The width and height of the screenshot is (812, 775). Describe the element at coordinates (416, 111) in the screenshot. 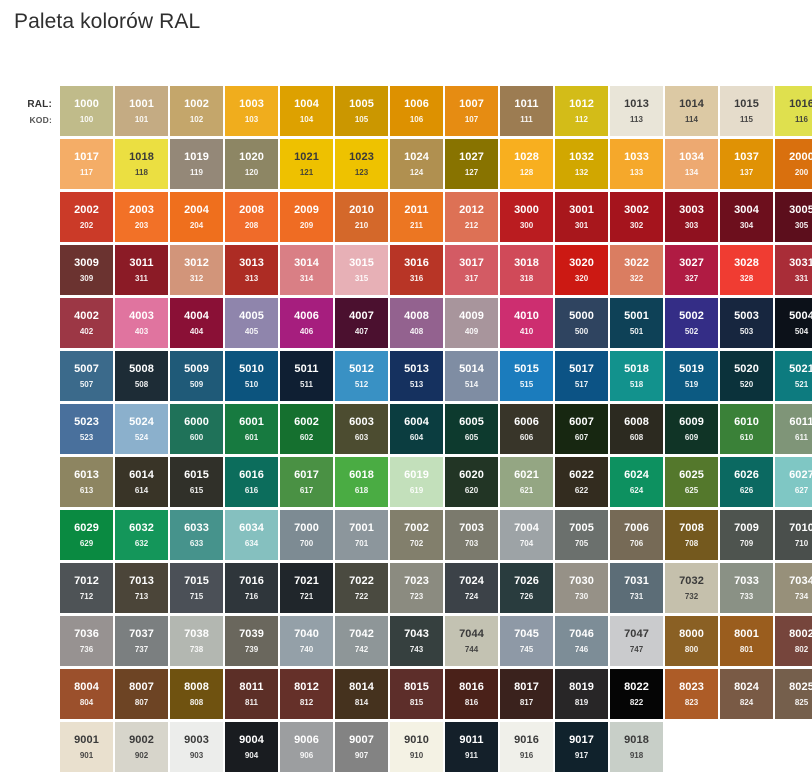

I see `color-swatch-1006: 1006 106` at that location.